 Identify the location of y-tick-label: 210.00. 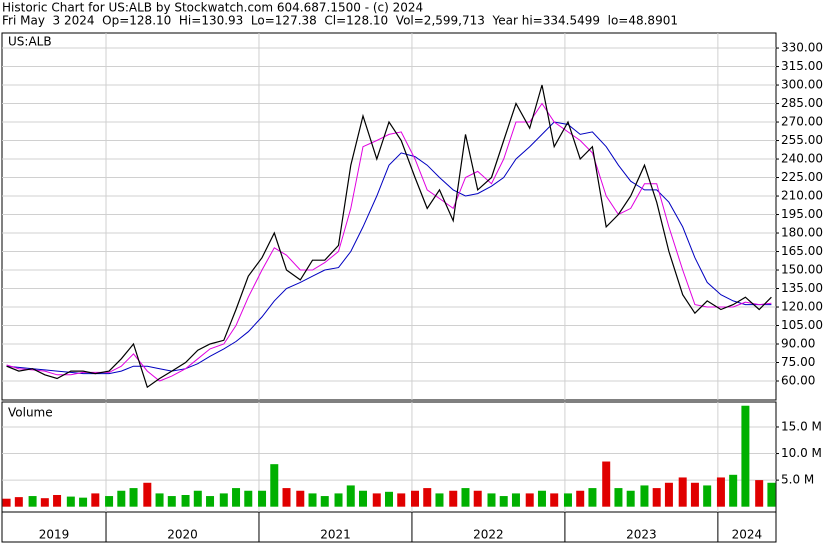
(802, 196).